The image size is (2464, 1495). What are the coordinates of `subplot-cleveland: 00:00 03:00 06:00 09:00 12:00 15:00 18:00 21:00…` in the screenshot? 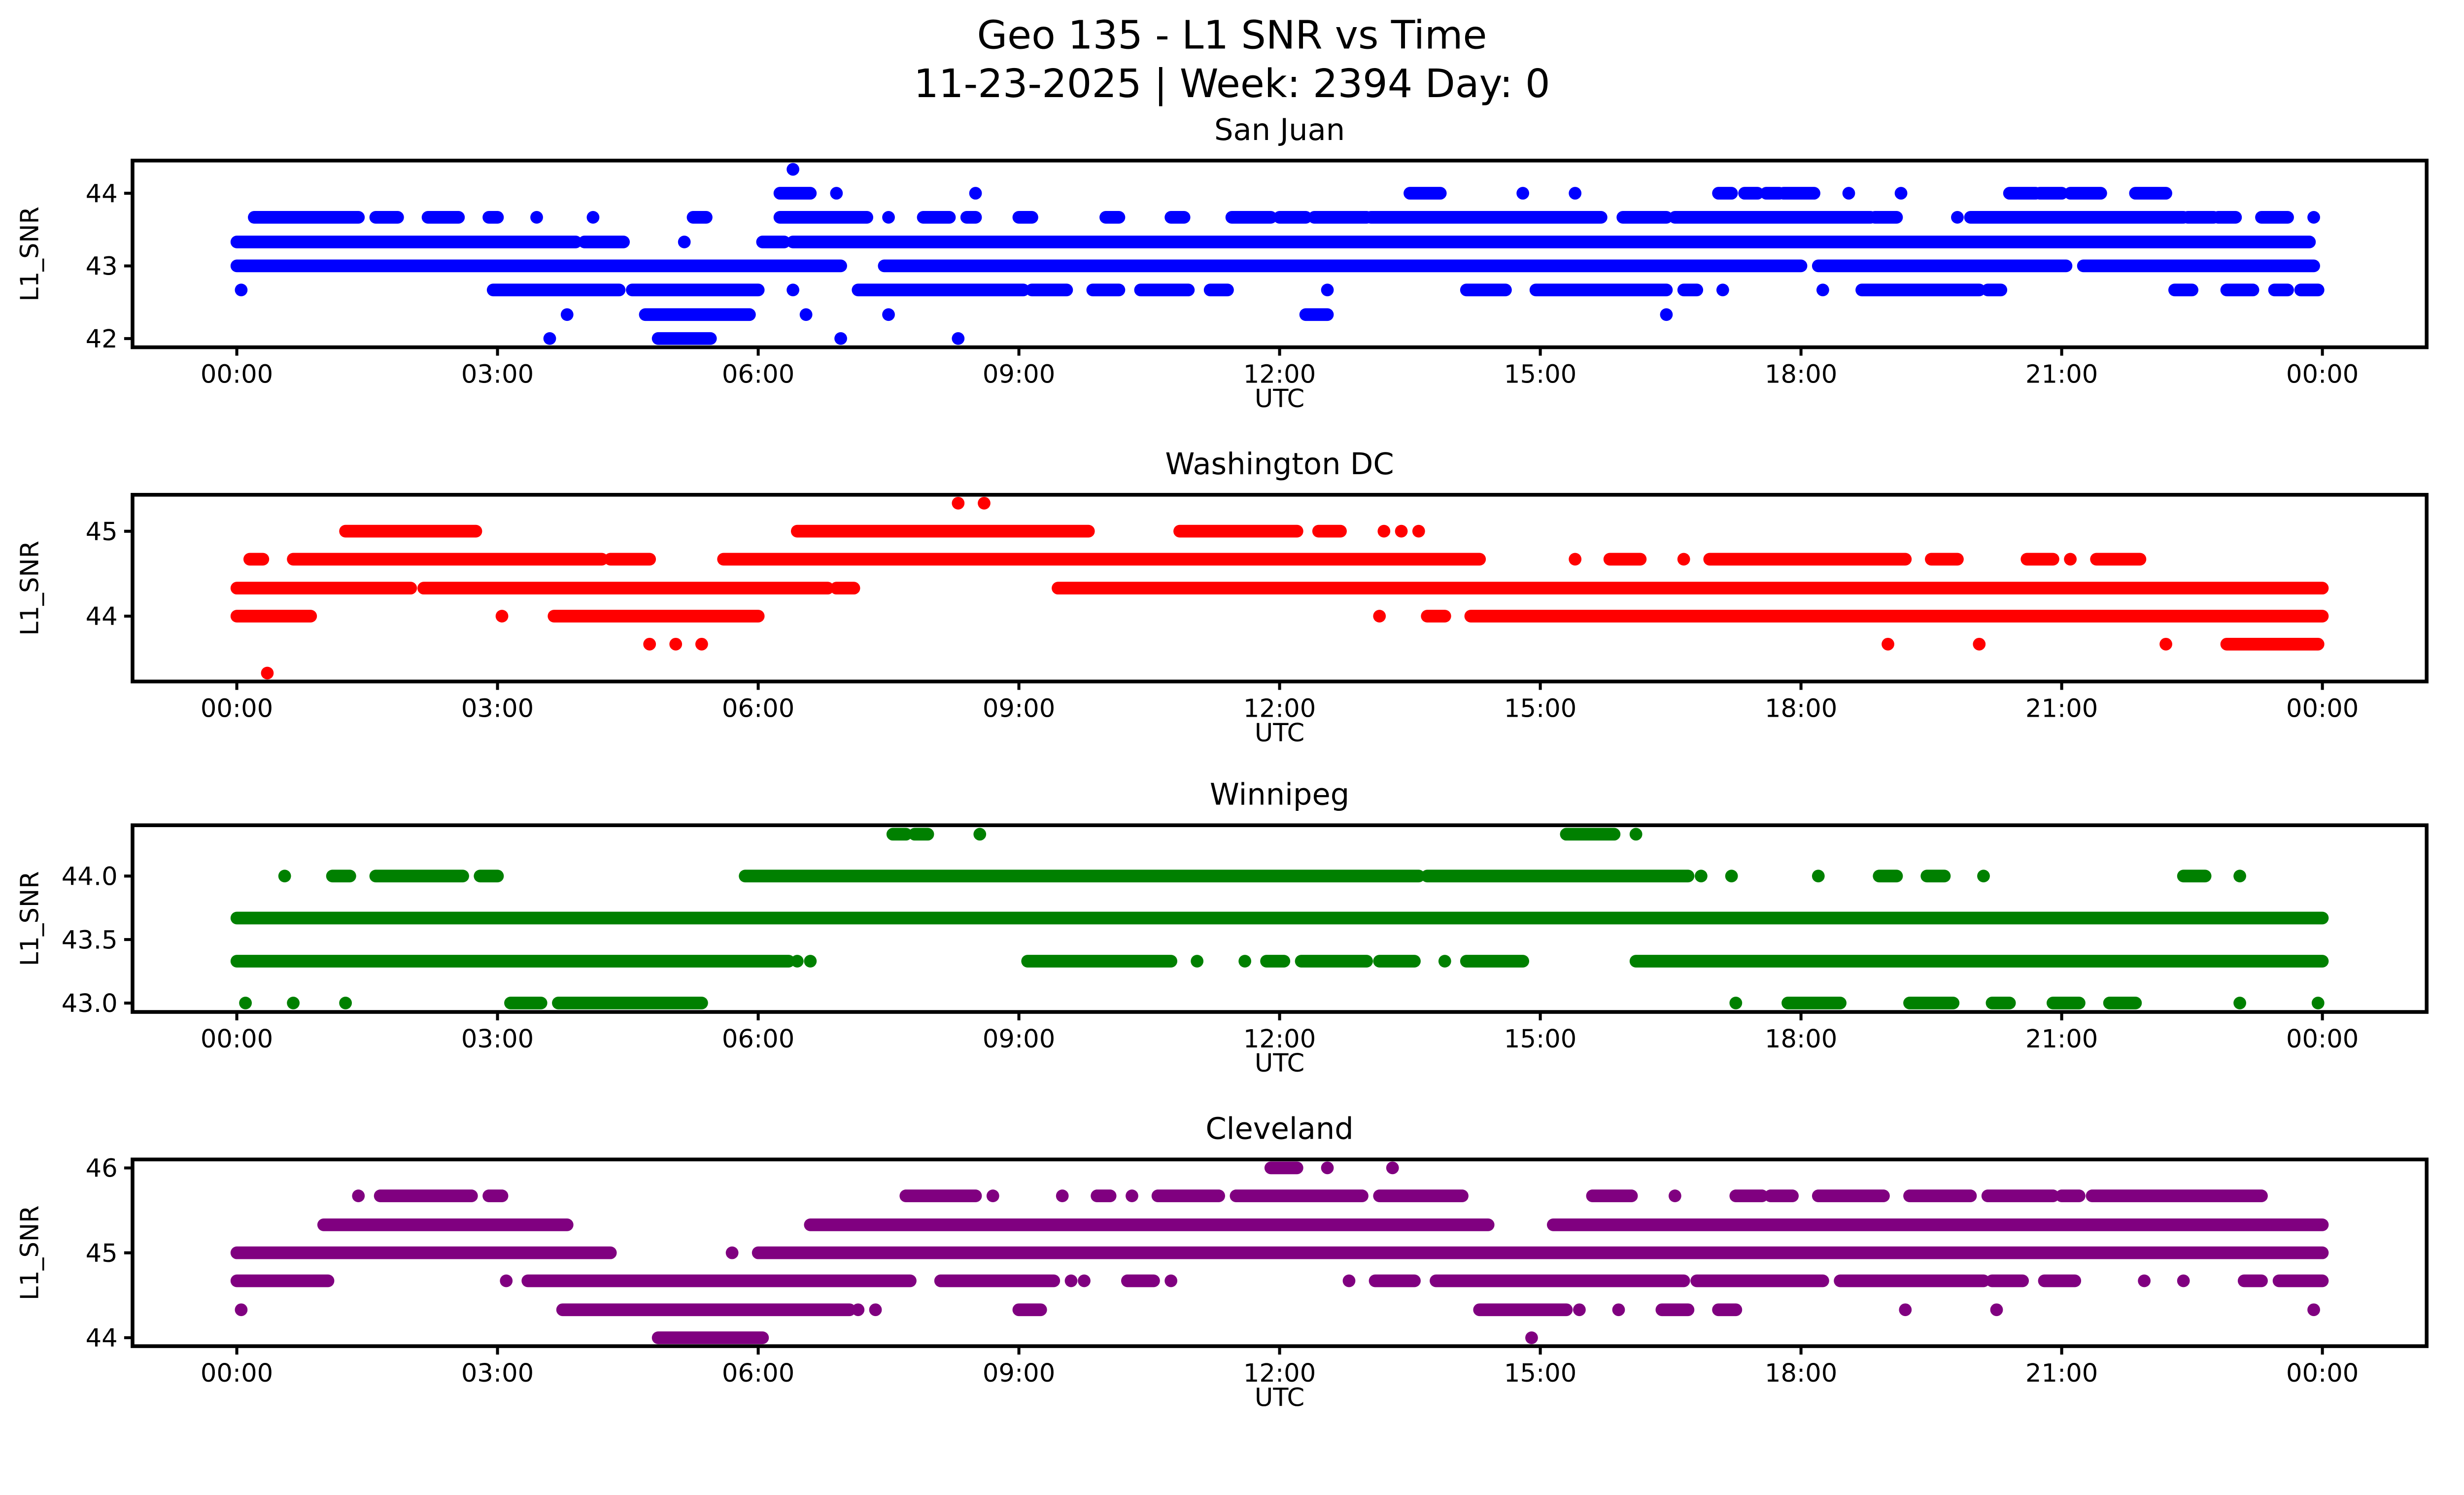 It's located at (1257, 1271).